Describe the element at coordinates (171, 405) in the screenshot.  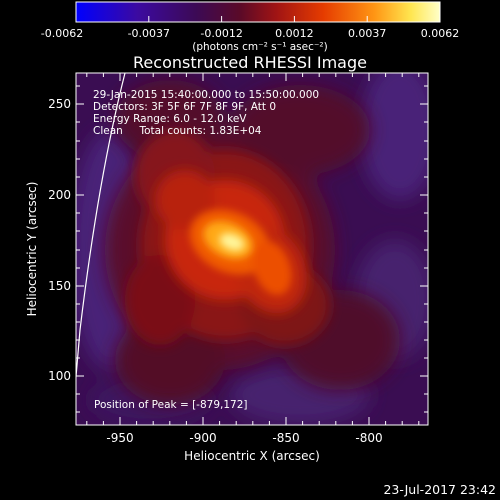
I see `peak-position-label: Position of Peak = [-879,172]` at that location.